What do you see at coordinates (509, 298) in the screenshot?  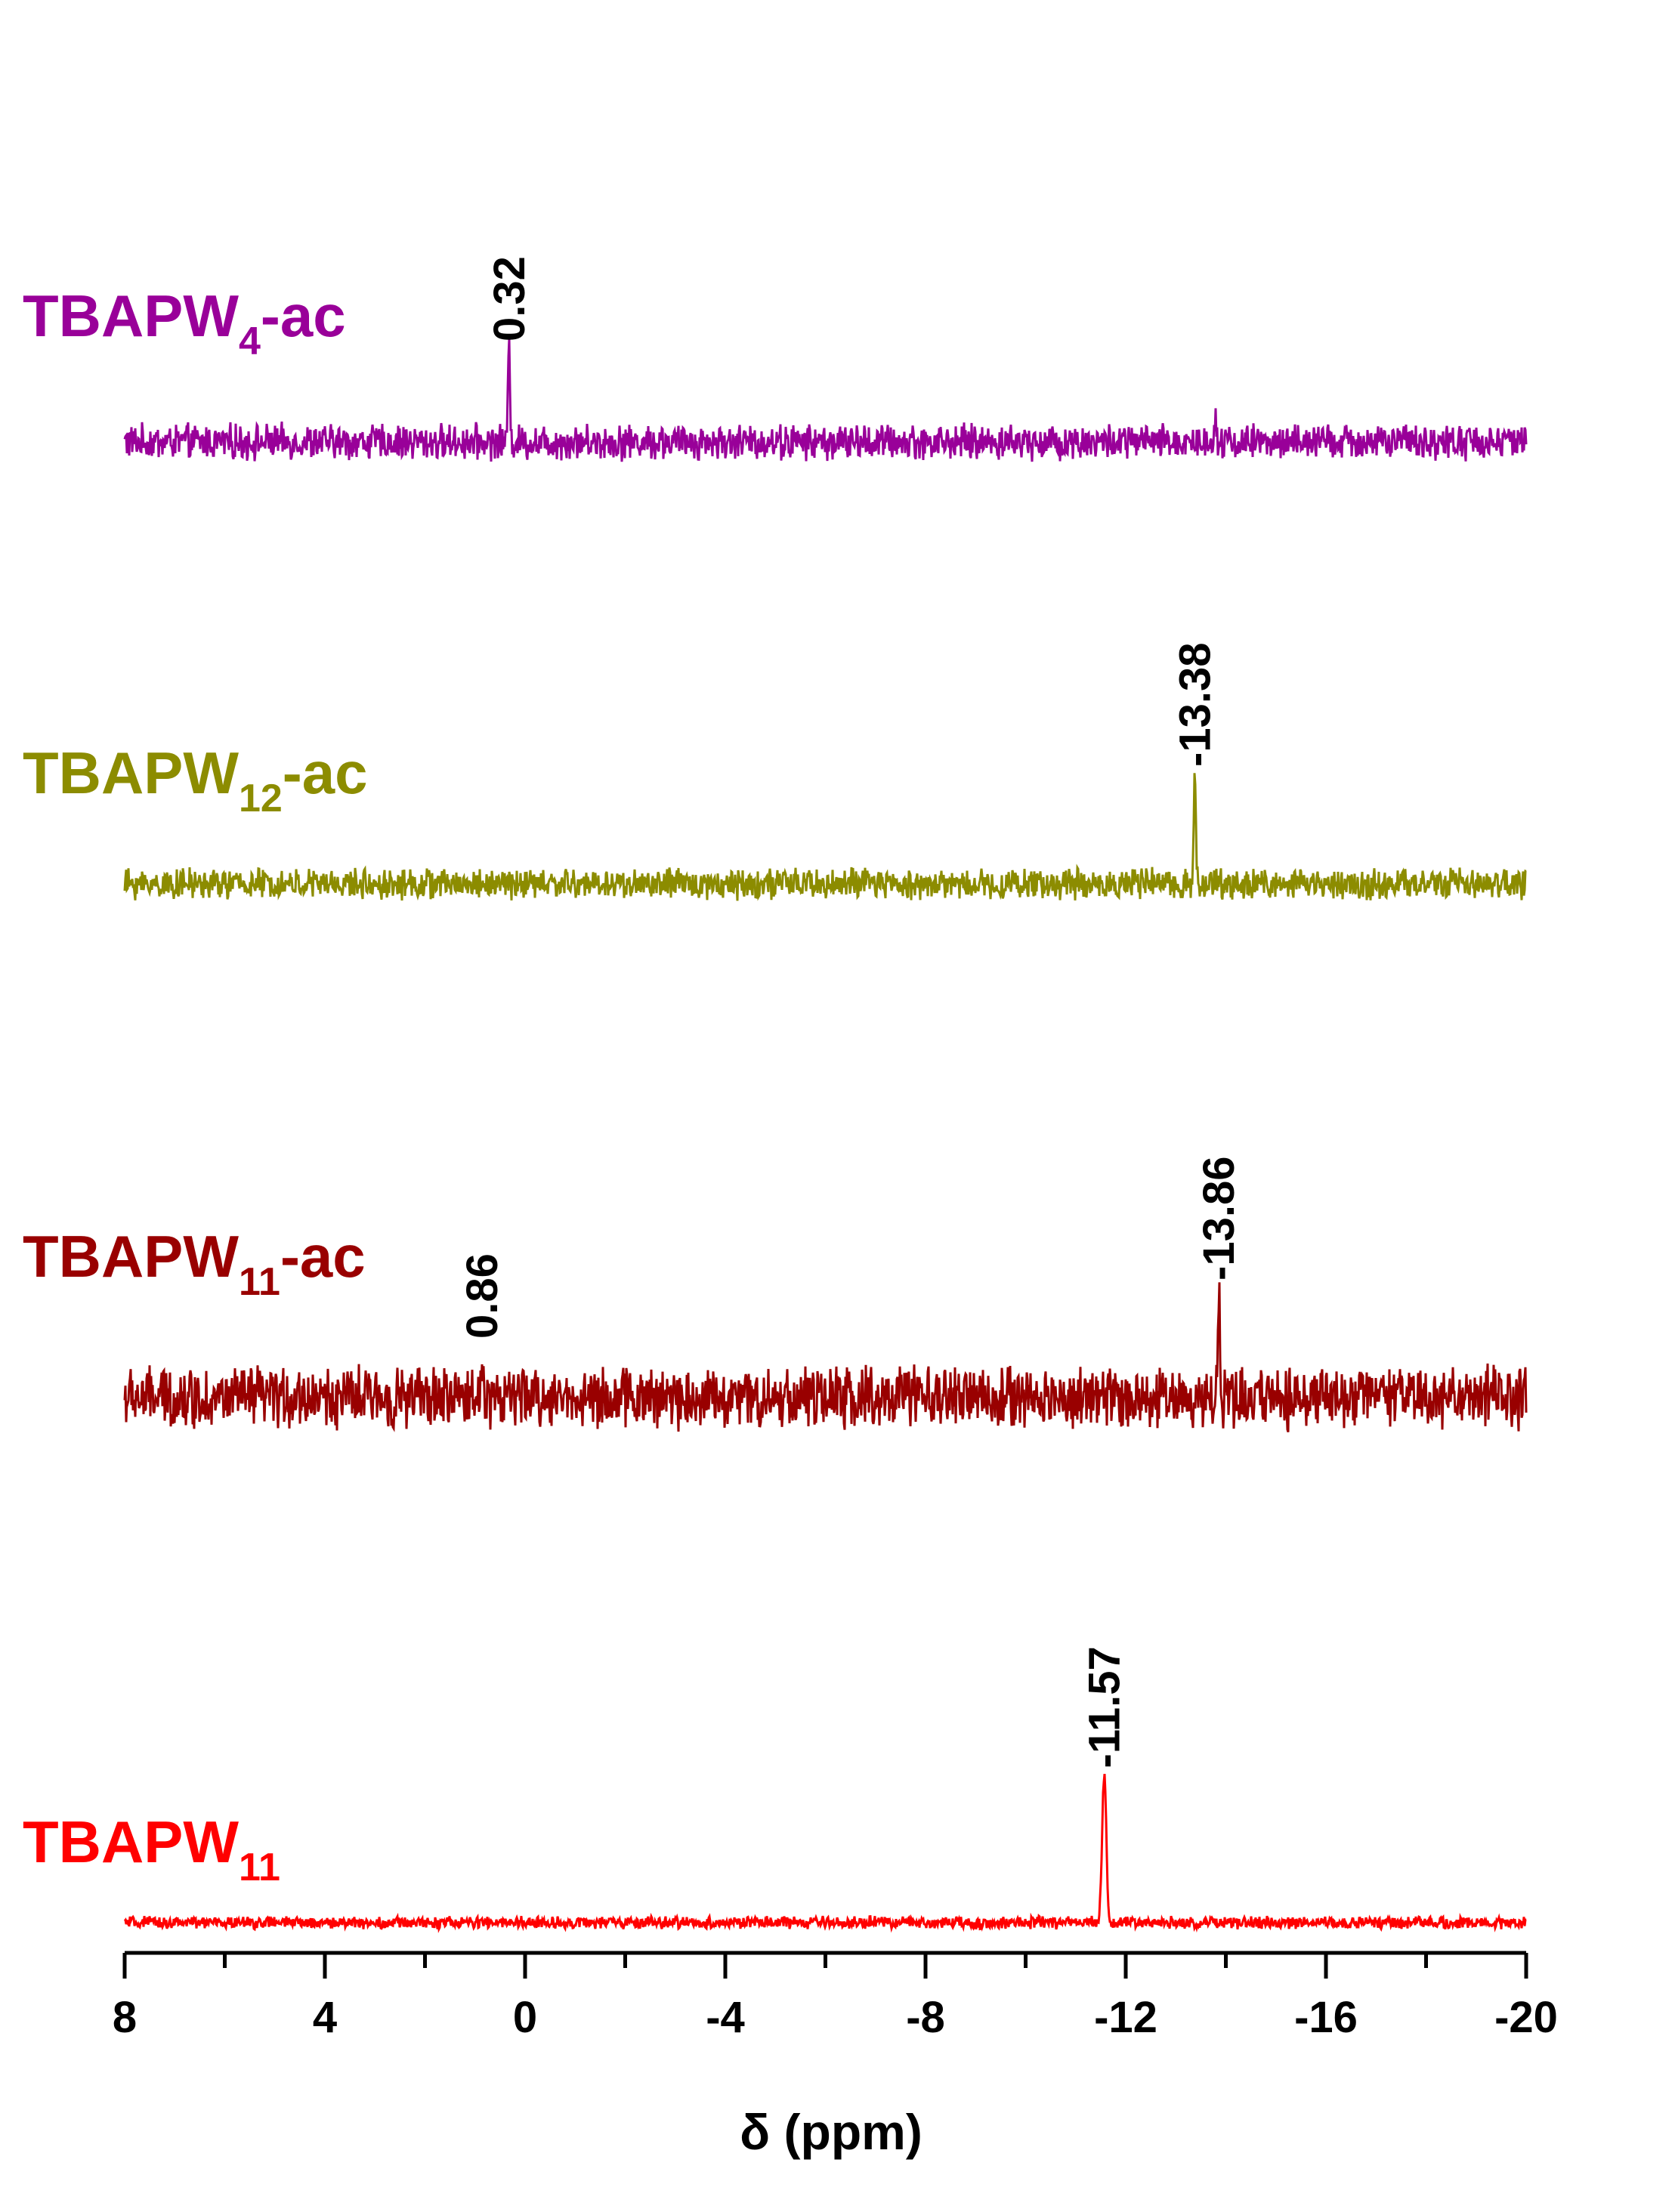 I see `peak-label: 0.32` at bounding box center [509, 298].